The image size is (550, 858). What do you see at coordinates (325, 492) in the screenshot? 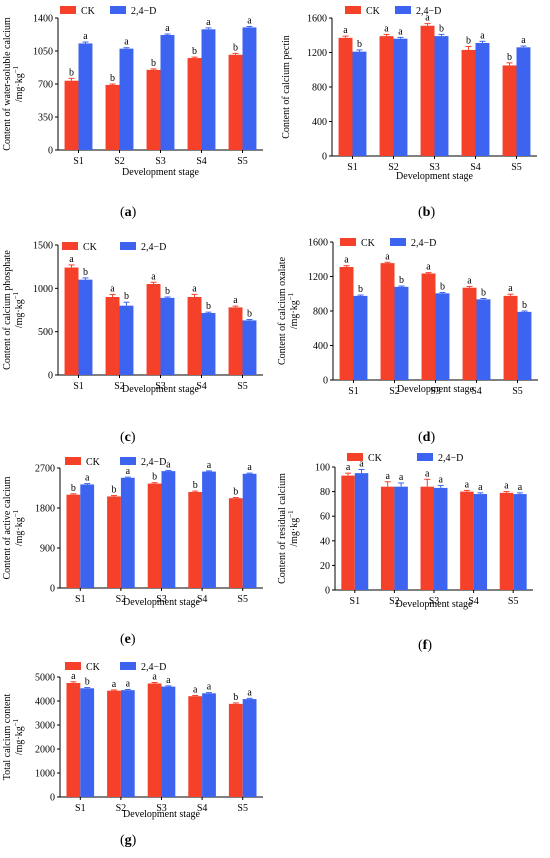
I see `y-tick-label: 80` at bounding box center [325, 492].